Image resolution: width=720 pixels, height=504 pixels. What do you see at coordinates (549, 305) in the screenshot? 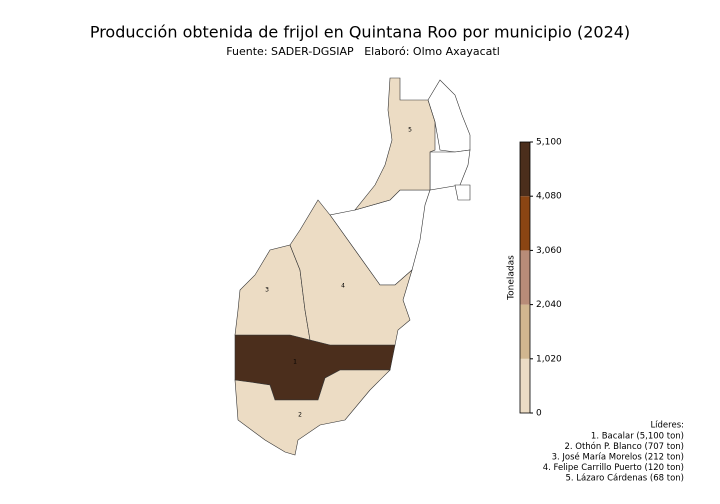
I see `colorbar-tick-label: 2,040` at bounding box center [549, 305].